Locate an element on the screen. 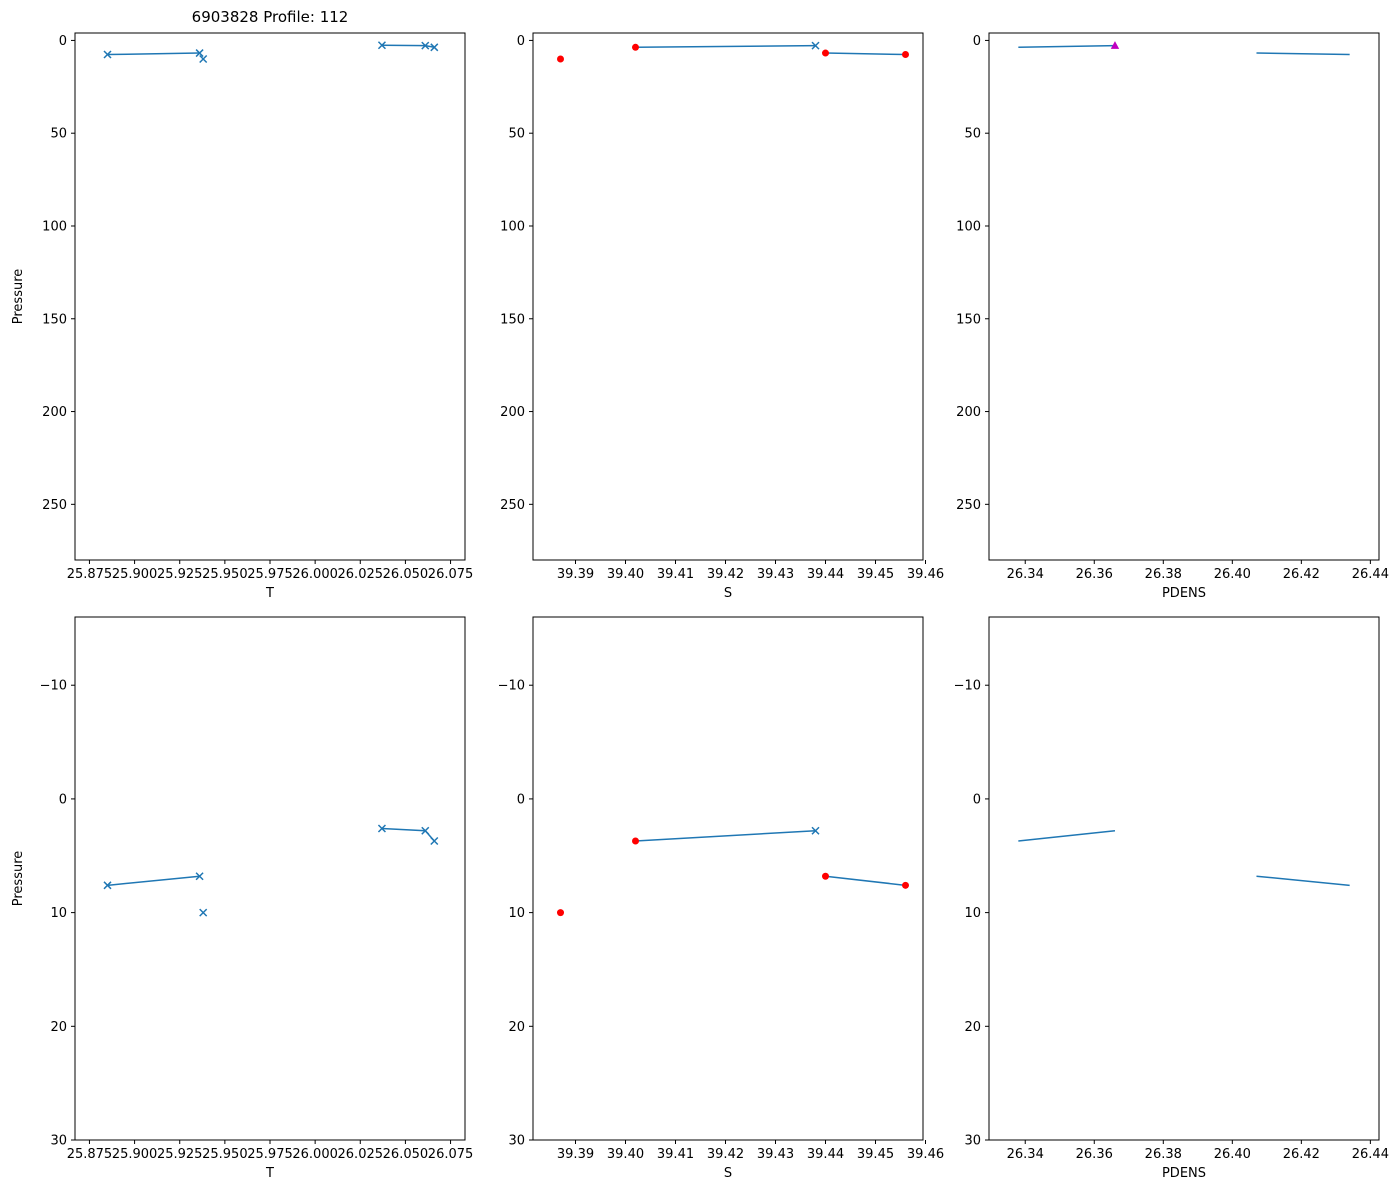 This screenshot has height=1204, width=1400. x-tick-label: 26.000 is located at coordinates (315, 574).